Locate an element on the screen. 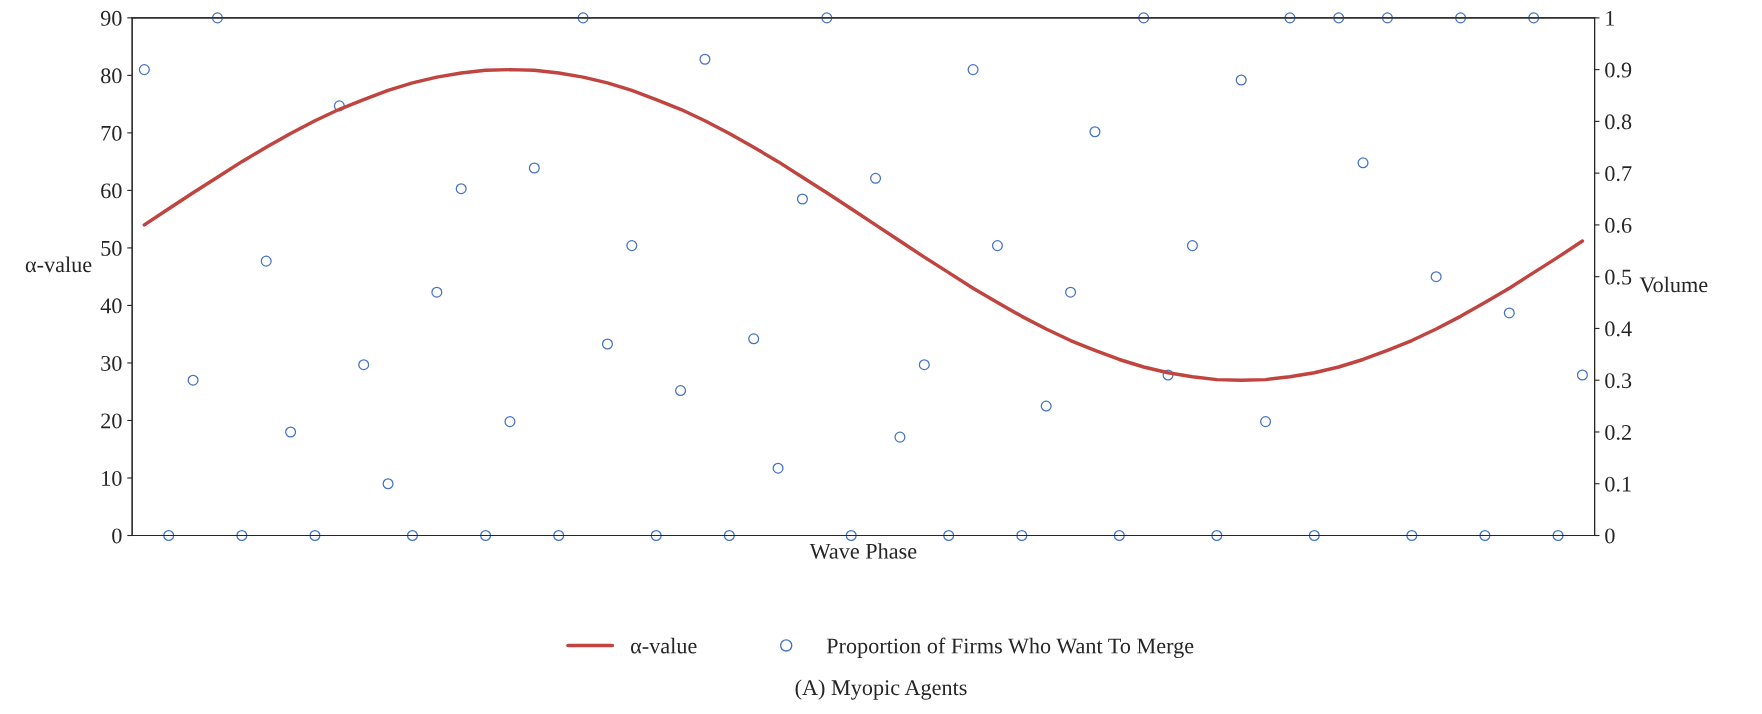  text: (A) Myopic Agents is located at coordinates (881, 689).